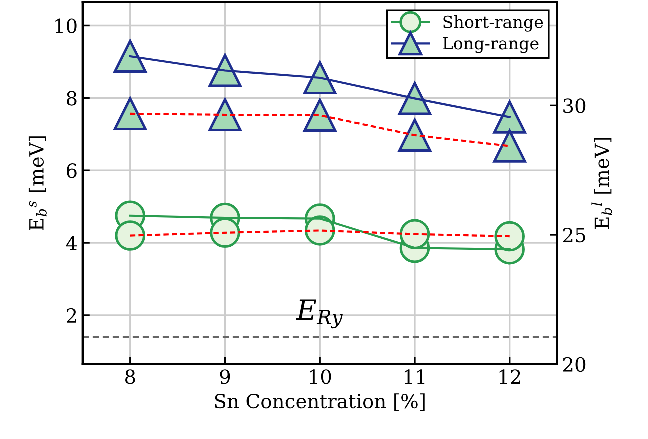 Image resolution: width=648 pixels, height=439 pixels. What do you see at coordinates (319, 314) in the screenshot?
I see `ref-line-label: E$_{Ry}$` at bounding box center [319, 314].